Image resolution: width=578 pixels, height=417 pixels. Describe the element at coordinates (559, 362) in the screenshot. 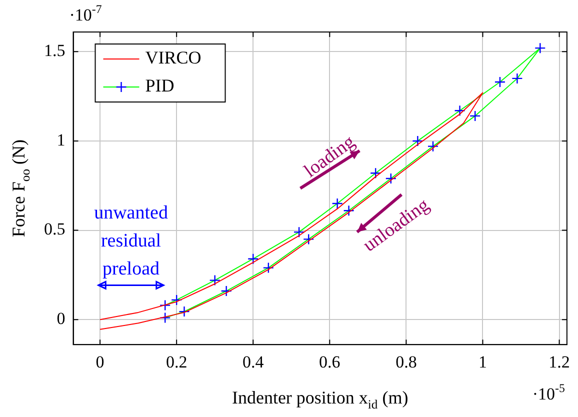

I see `x-tick-label: 1.2` at that location.